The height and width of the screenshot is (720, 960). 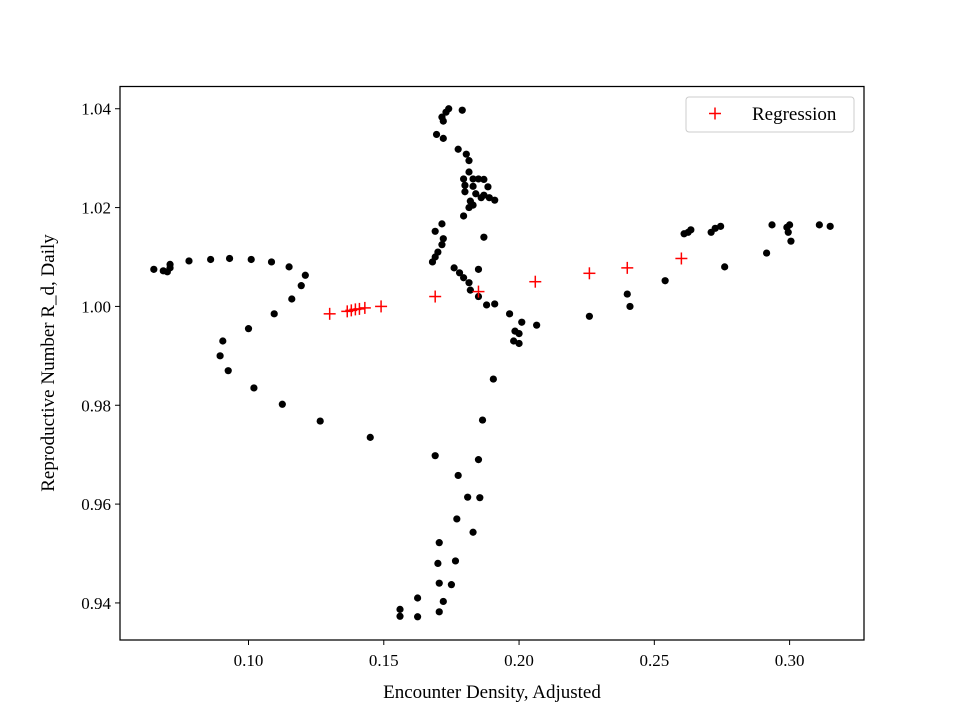 I want to click on legend: Regression, so click(x=770, y=114).